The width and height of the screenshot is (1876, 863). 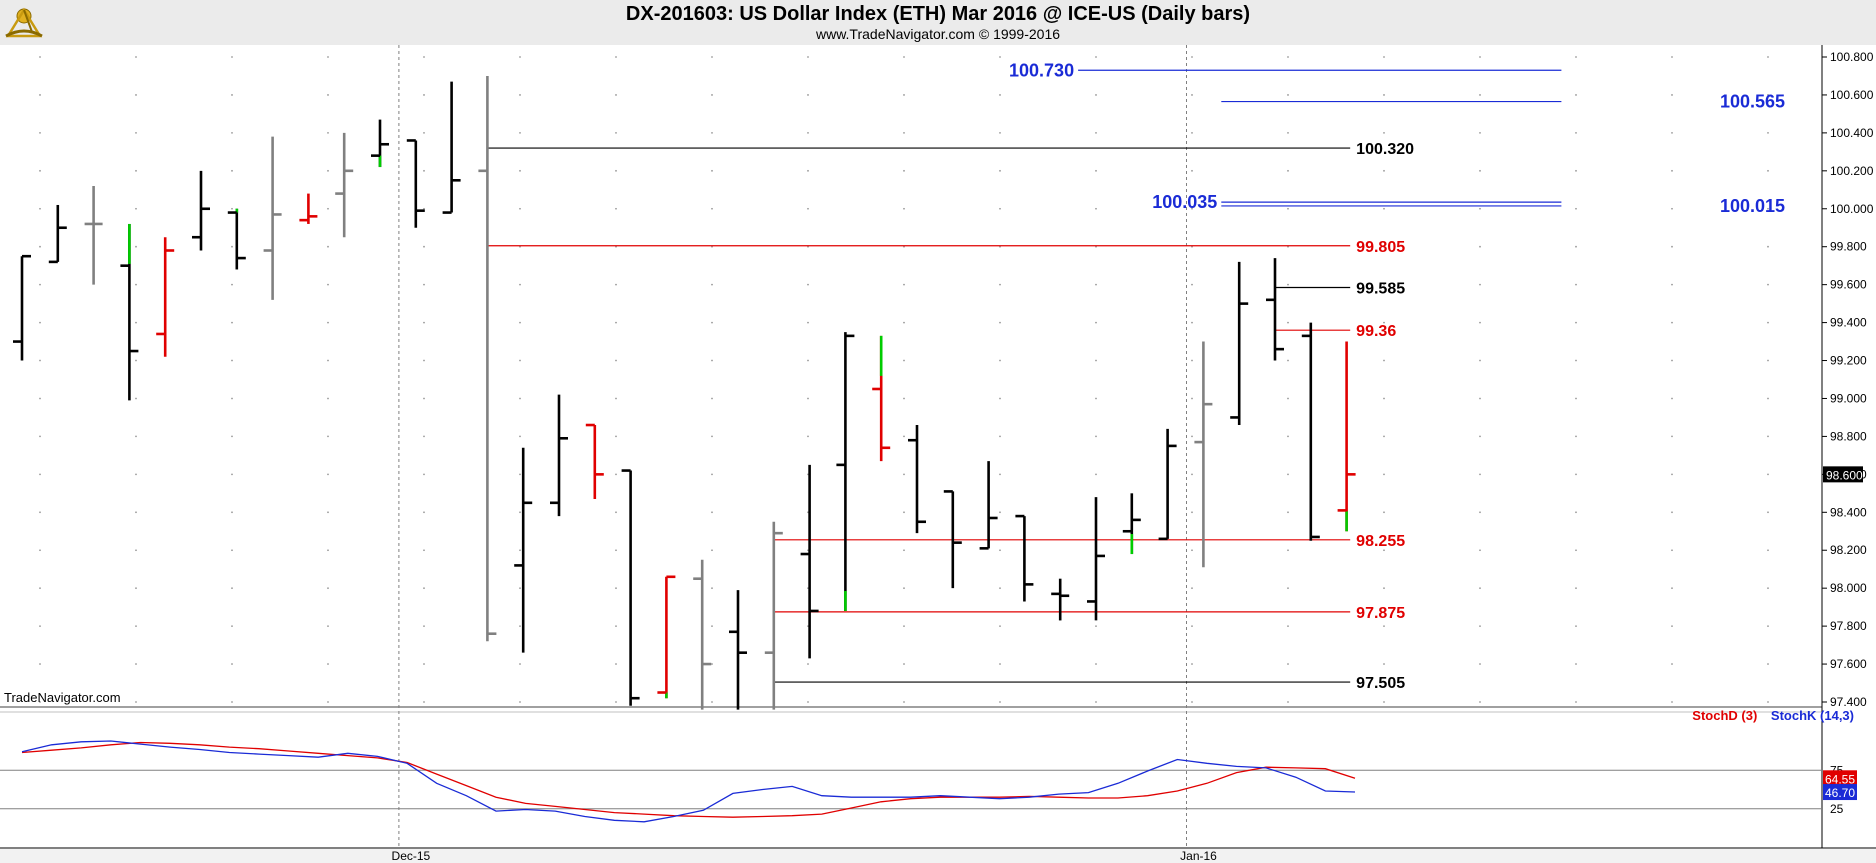 I want to click on stoch-last-label: 46.70, so click(x=1840, y=793).